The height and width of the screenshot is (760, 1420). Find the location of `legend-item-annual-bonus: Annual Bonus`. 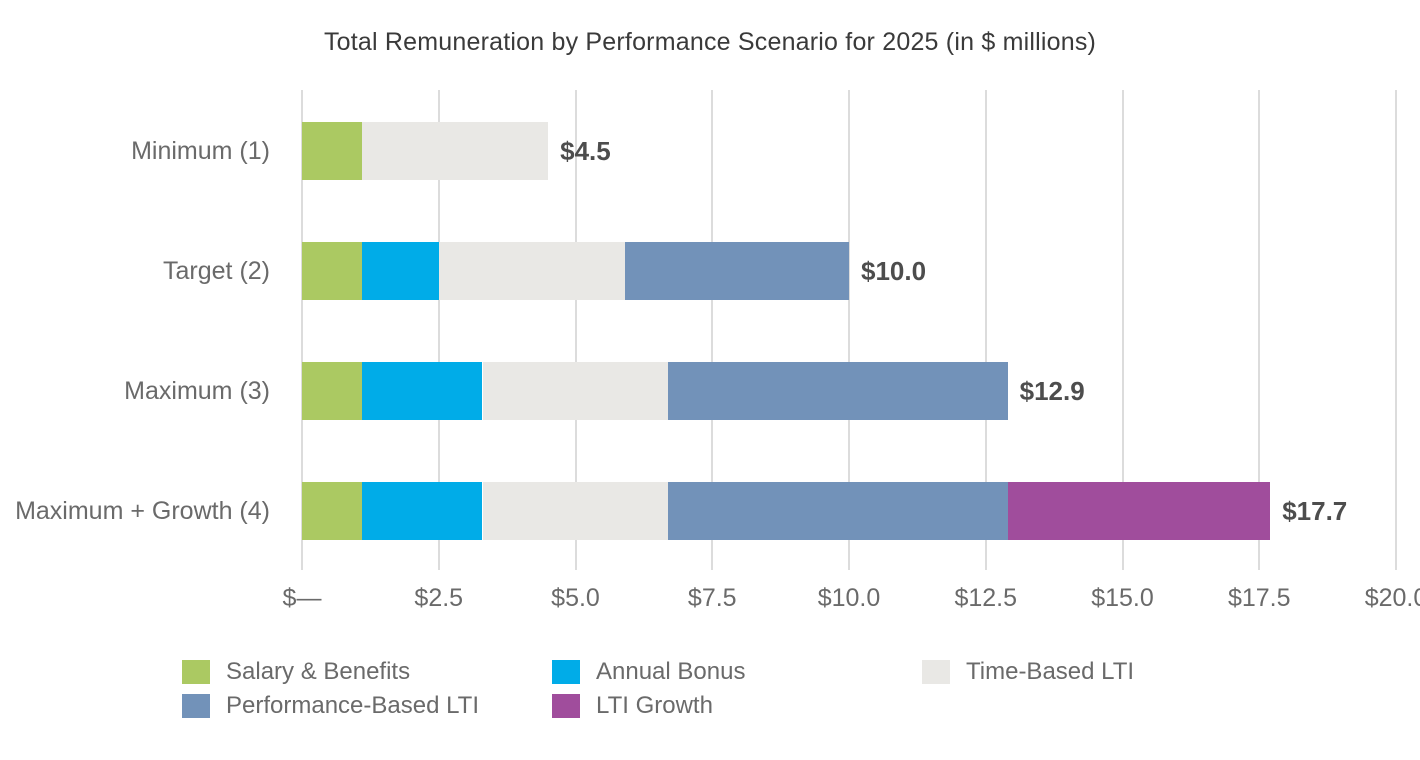

legend-item-annual-bonus: Annual Bonus is located at coordinates (737, 672).